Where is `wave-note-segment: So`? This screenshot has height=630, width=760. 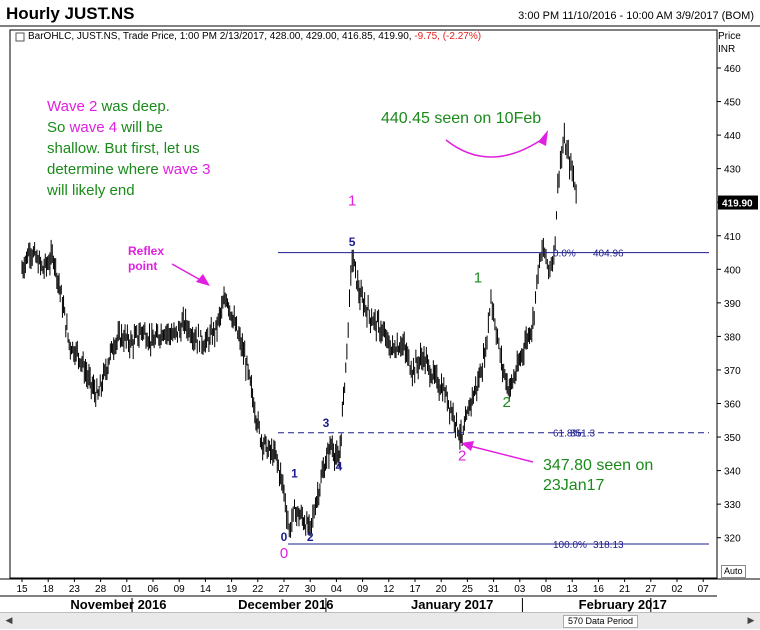
wave-note-segment: So is located at coordinates (58, 127).